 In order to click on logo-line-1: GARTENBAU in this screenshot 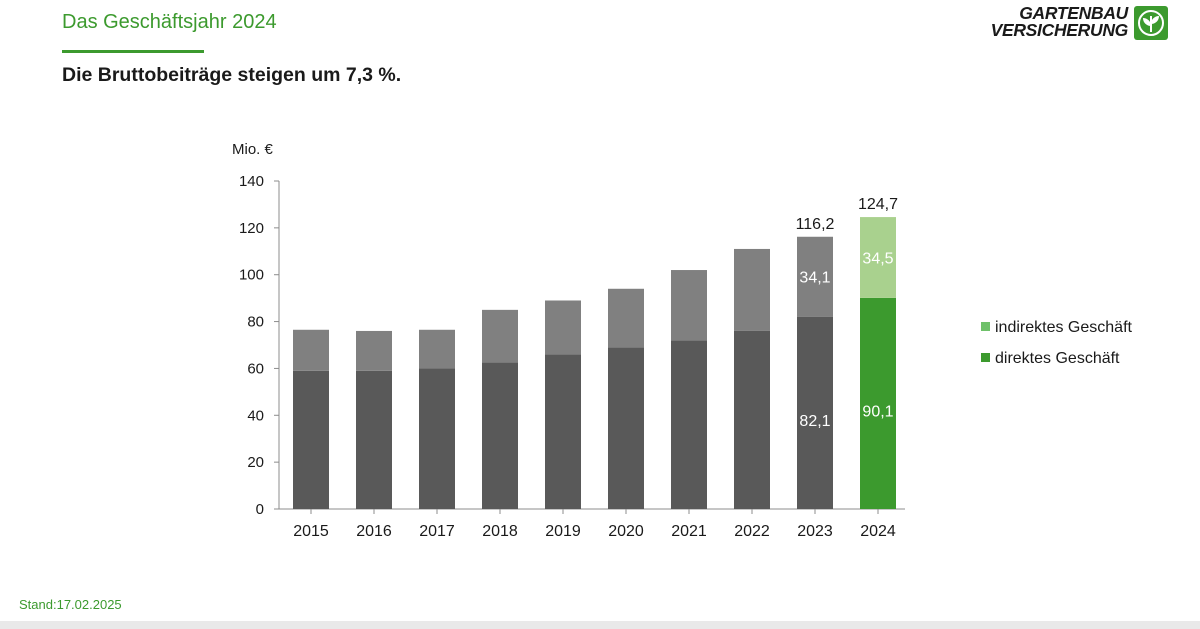, I will do `click(1073, 13)`.